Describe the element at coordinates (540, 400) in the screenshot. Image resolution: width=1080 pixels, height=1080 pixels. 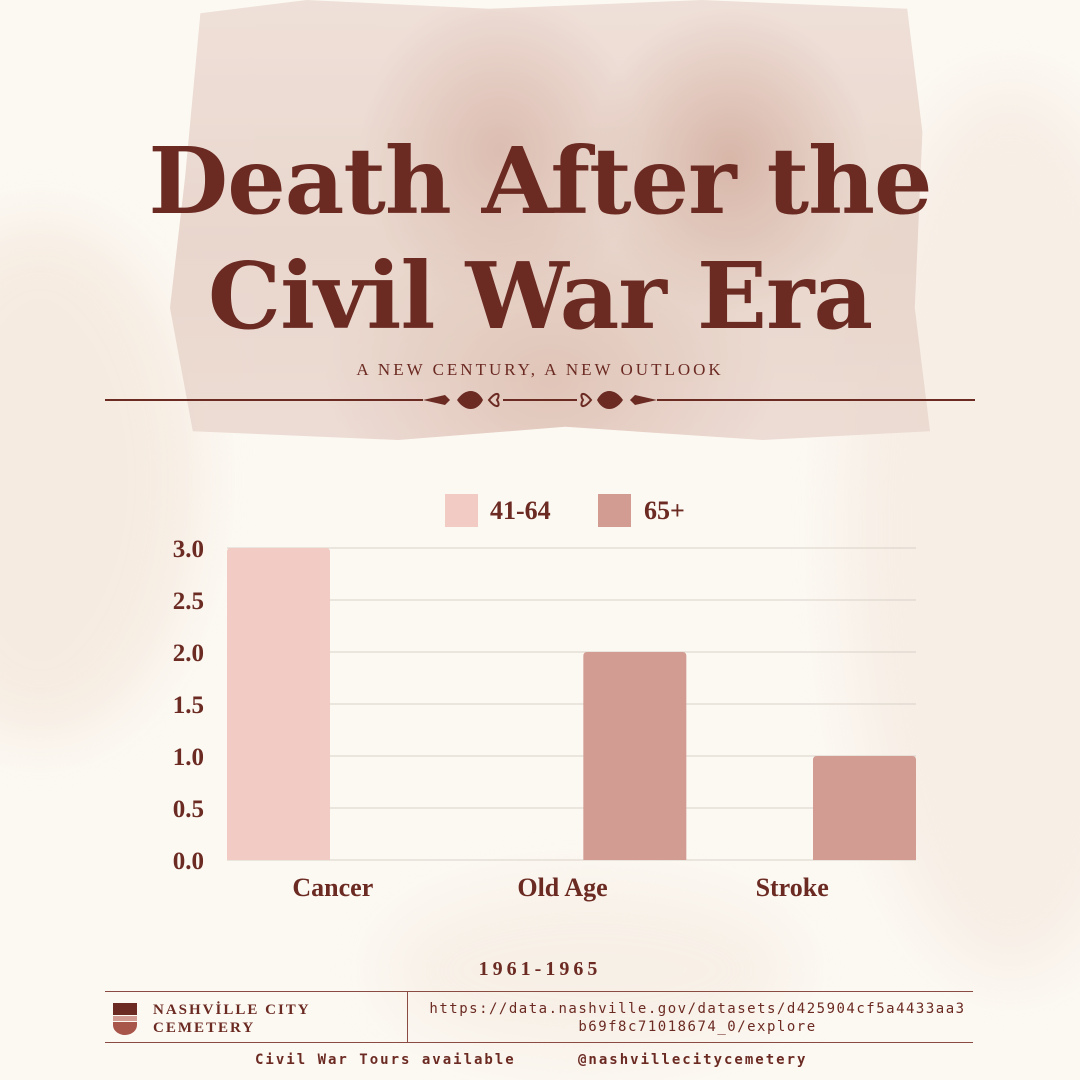
I see `ornament-divider` at that location.